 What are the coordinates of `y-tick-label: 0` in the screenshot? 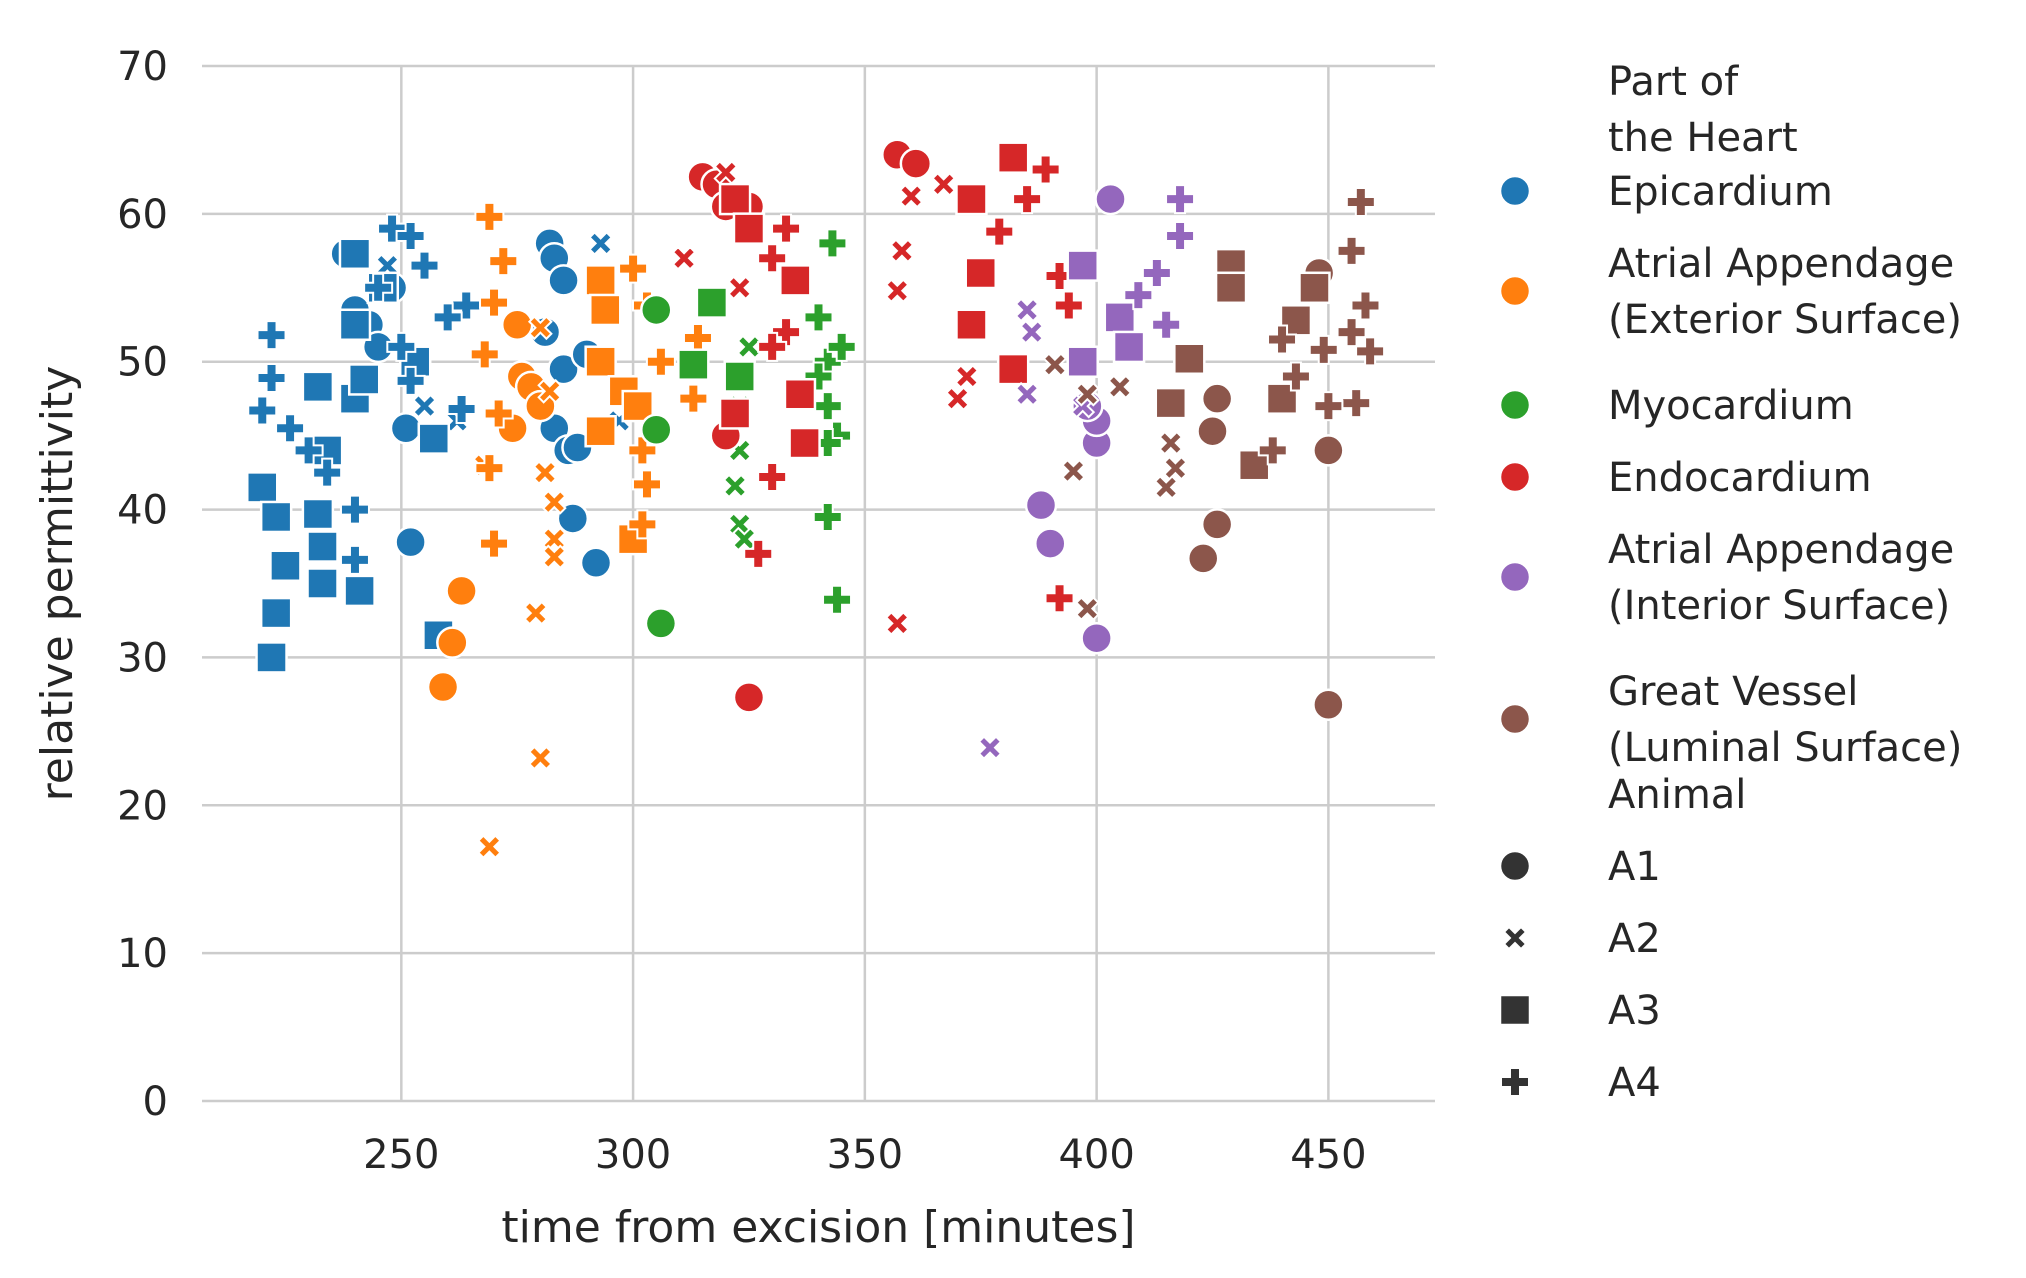 It's located at (155, 1102).